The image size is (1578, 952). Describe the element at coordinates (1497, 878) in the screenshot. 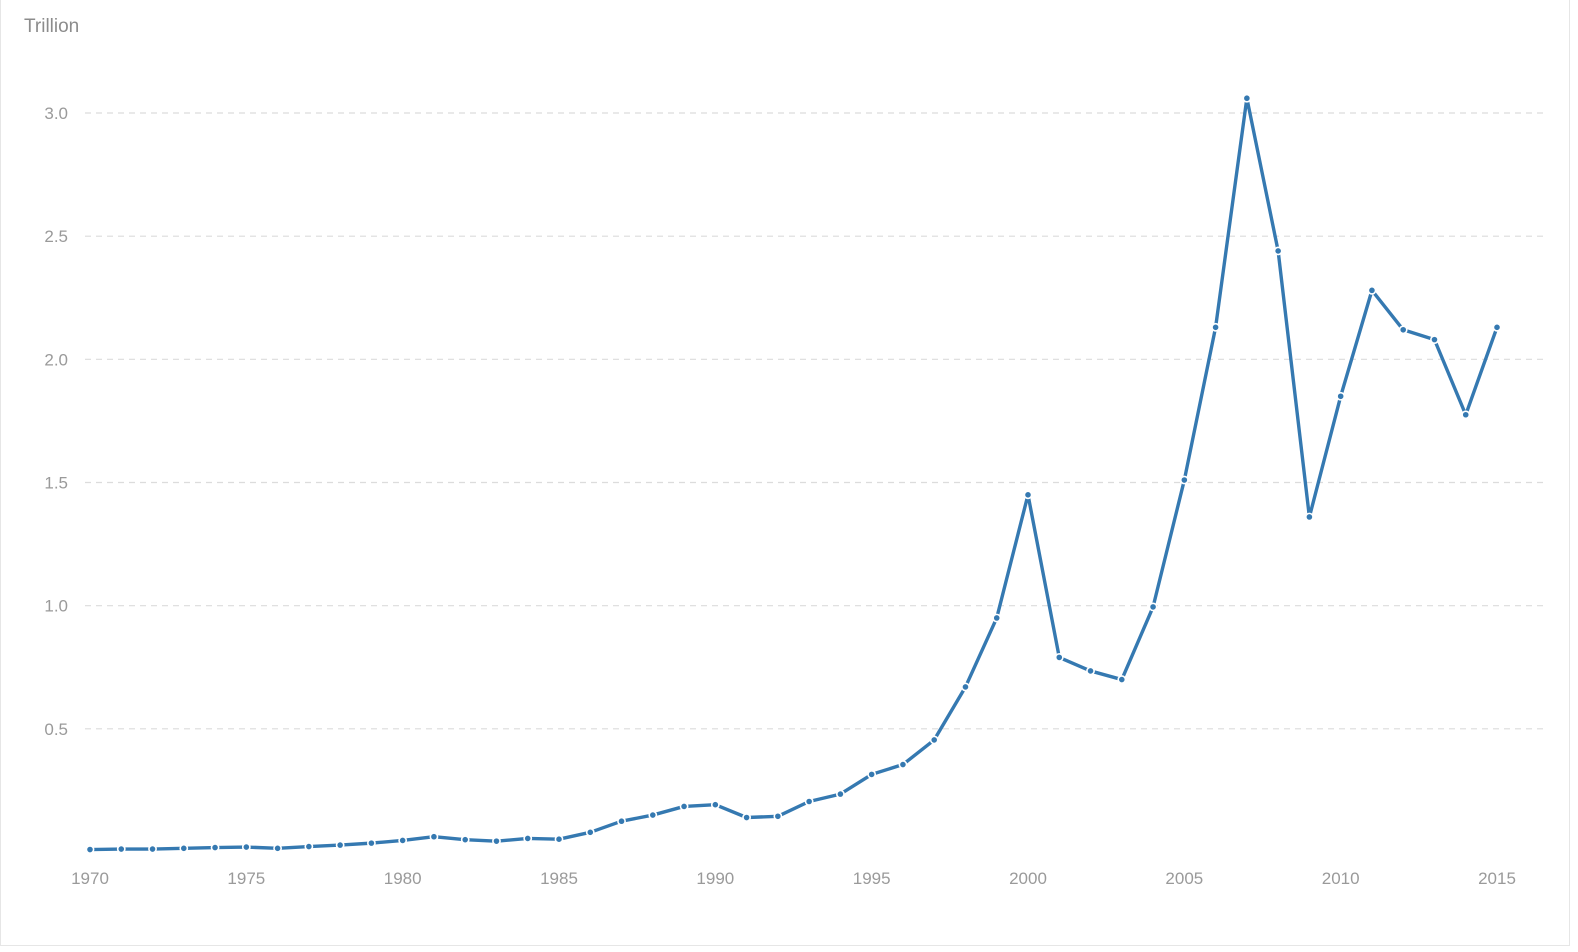

I see `x-tick-label: 2015` at that location.